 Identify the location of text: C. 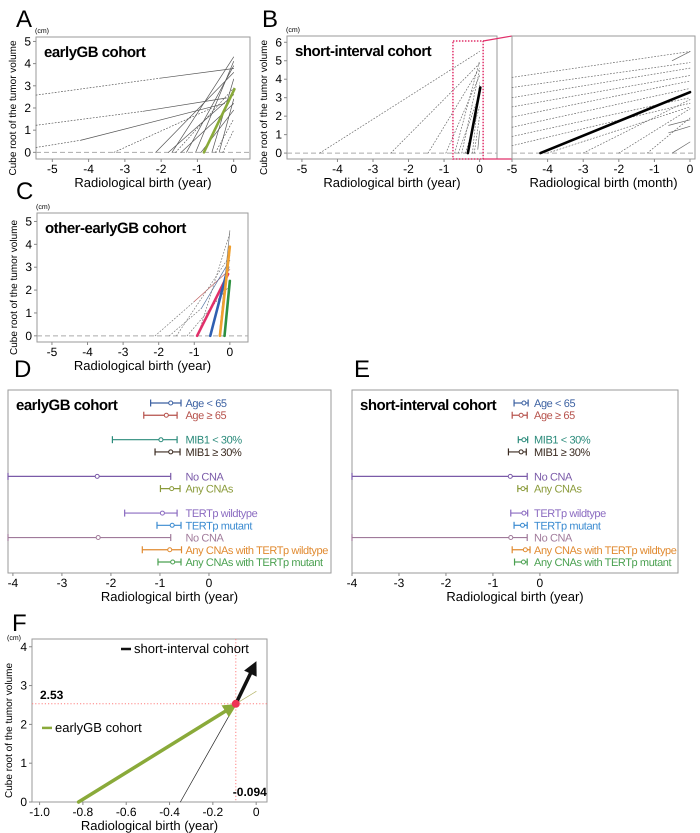
(25, 191).